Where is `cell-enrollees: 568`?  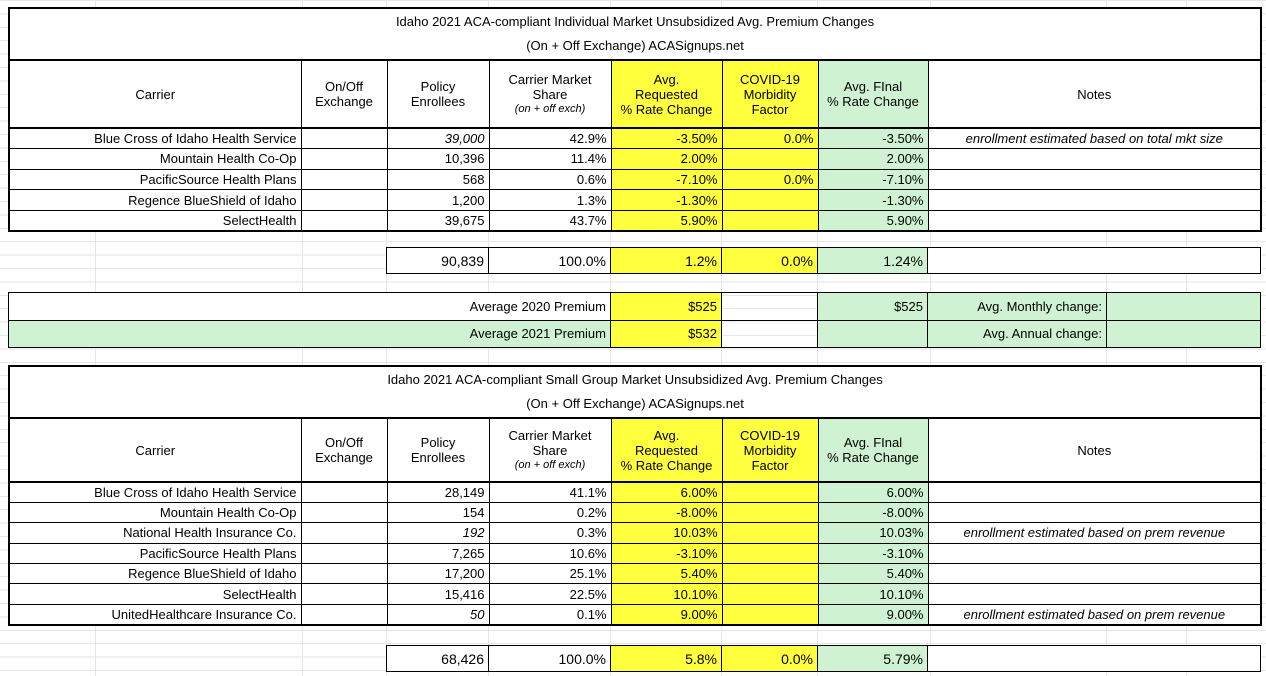
cell-enrollees: 568 is located at coordinates (438, 179).